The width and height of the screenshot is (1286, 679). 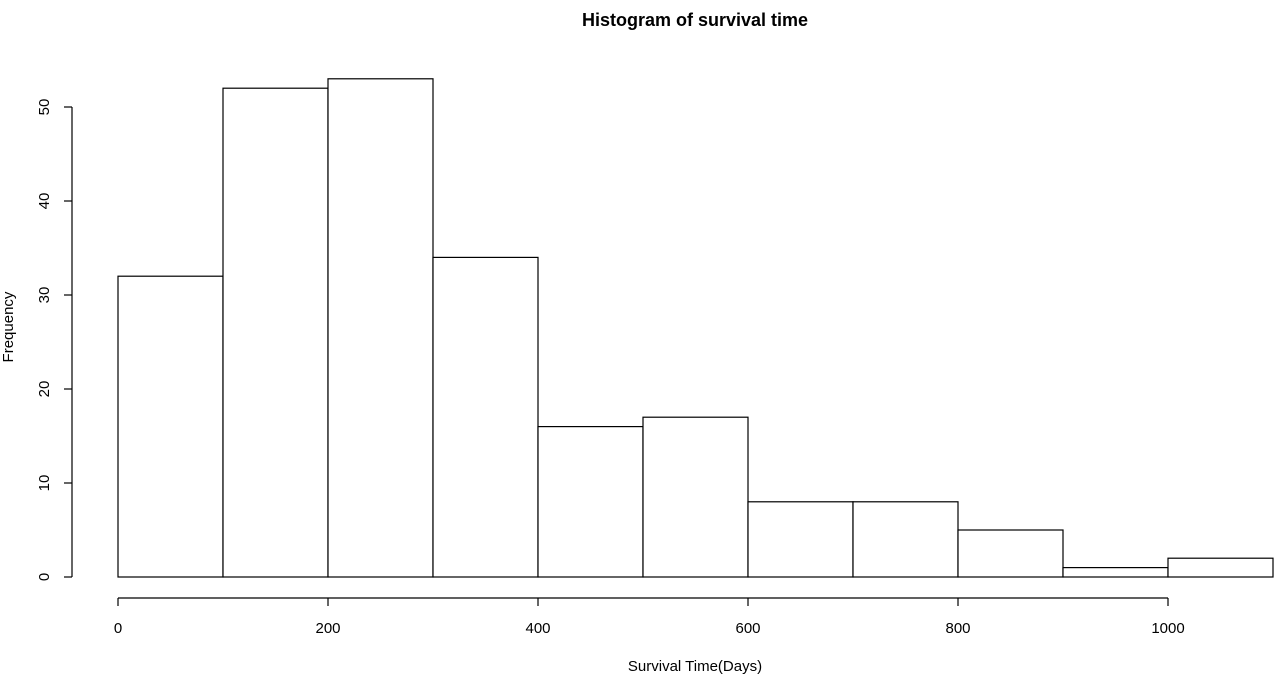 I want to click on x-tick-label: 400, so click(x=537, y=628).